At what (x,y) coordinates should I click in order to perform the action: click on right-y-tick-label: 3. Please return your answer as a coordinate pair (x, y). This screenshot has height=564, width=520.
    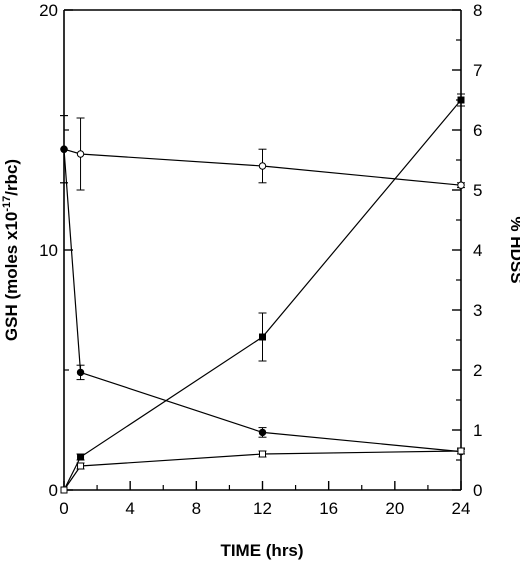
    Looking at the image, I should click on (477, 310).